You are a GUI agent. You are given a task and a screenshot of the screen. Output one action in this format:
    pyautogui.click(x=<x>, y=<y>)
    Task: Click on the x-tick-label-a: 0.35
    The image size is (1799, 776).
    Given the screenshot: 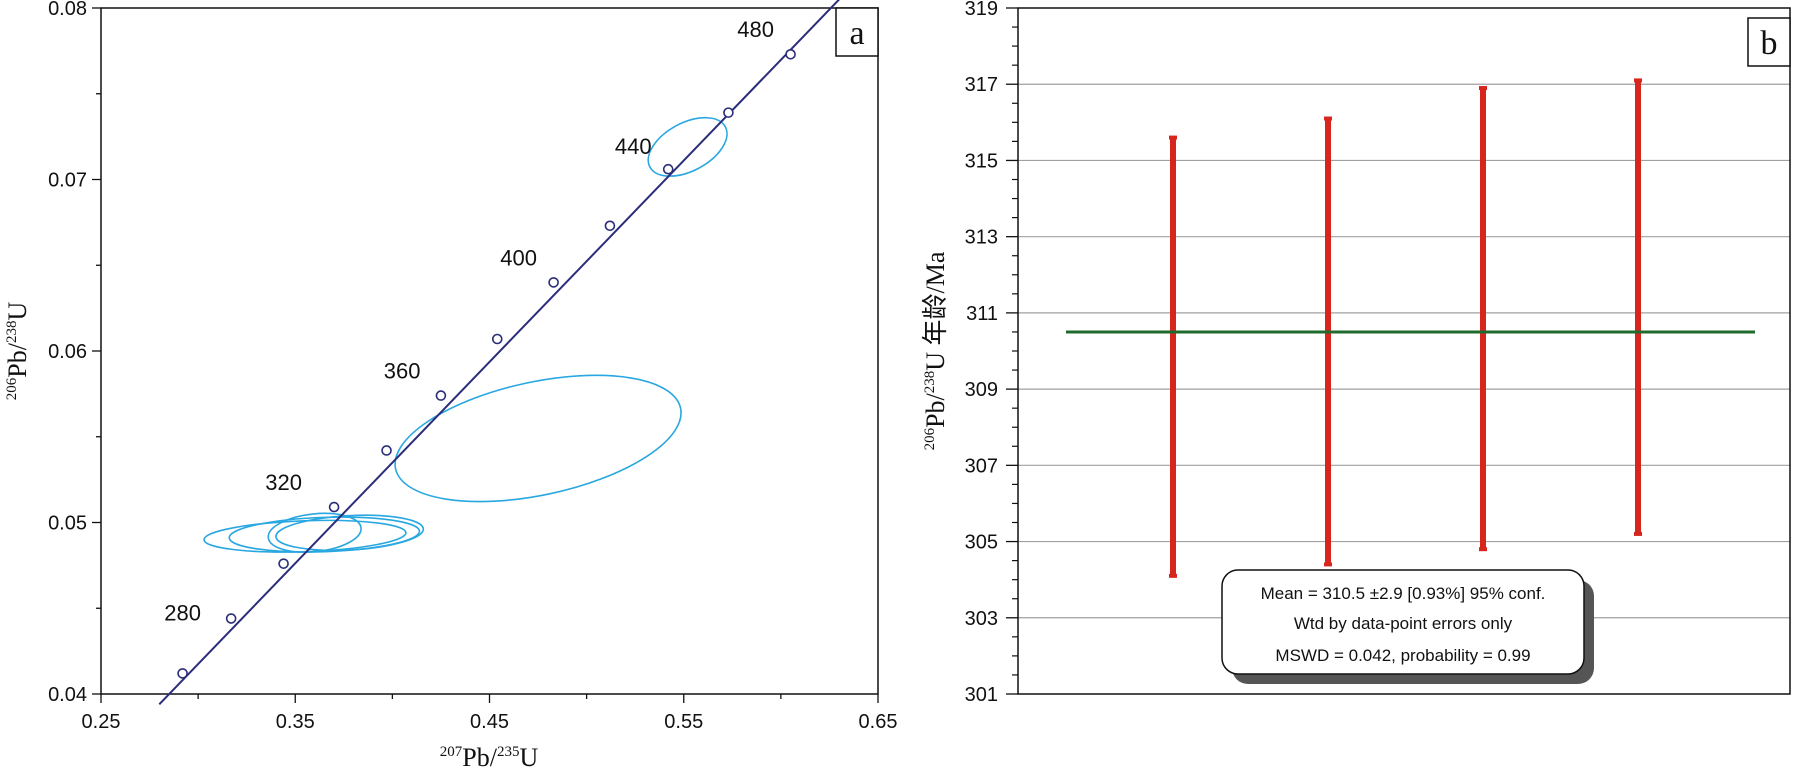 What is the action you would take?
    pyautogui.click(x=295, y=722)
    